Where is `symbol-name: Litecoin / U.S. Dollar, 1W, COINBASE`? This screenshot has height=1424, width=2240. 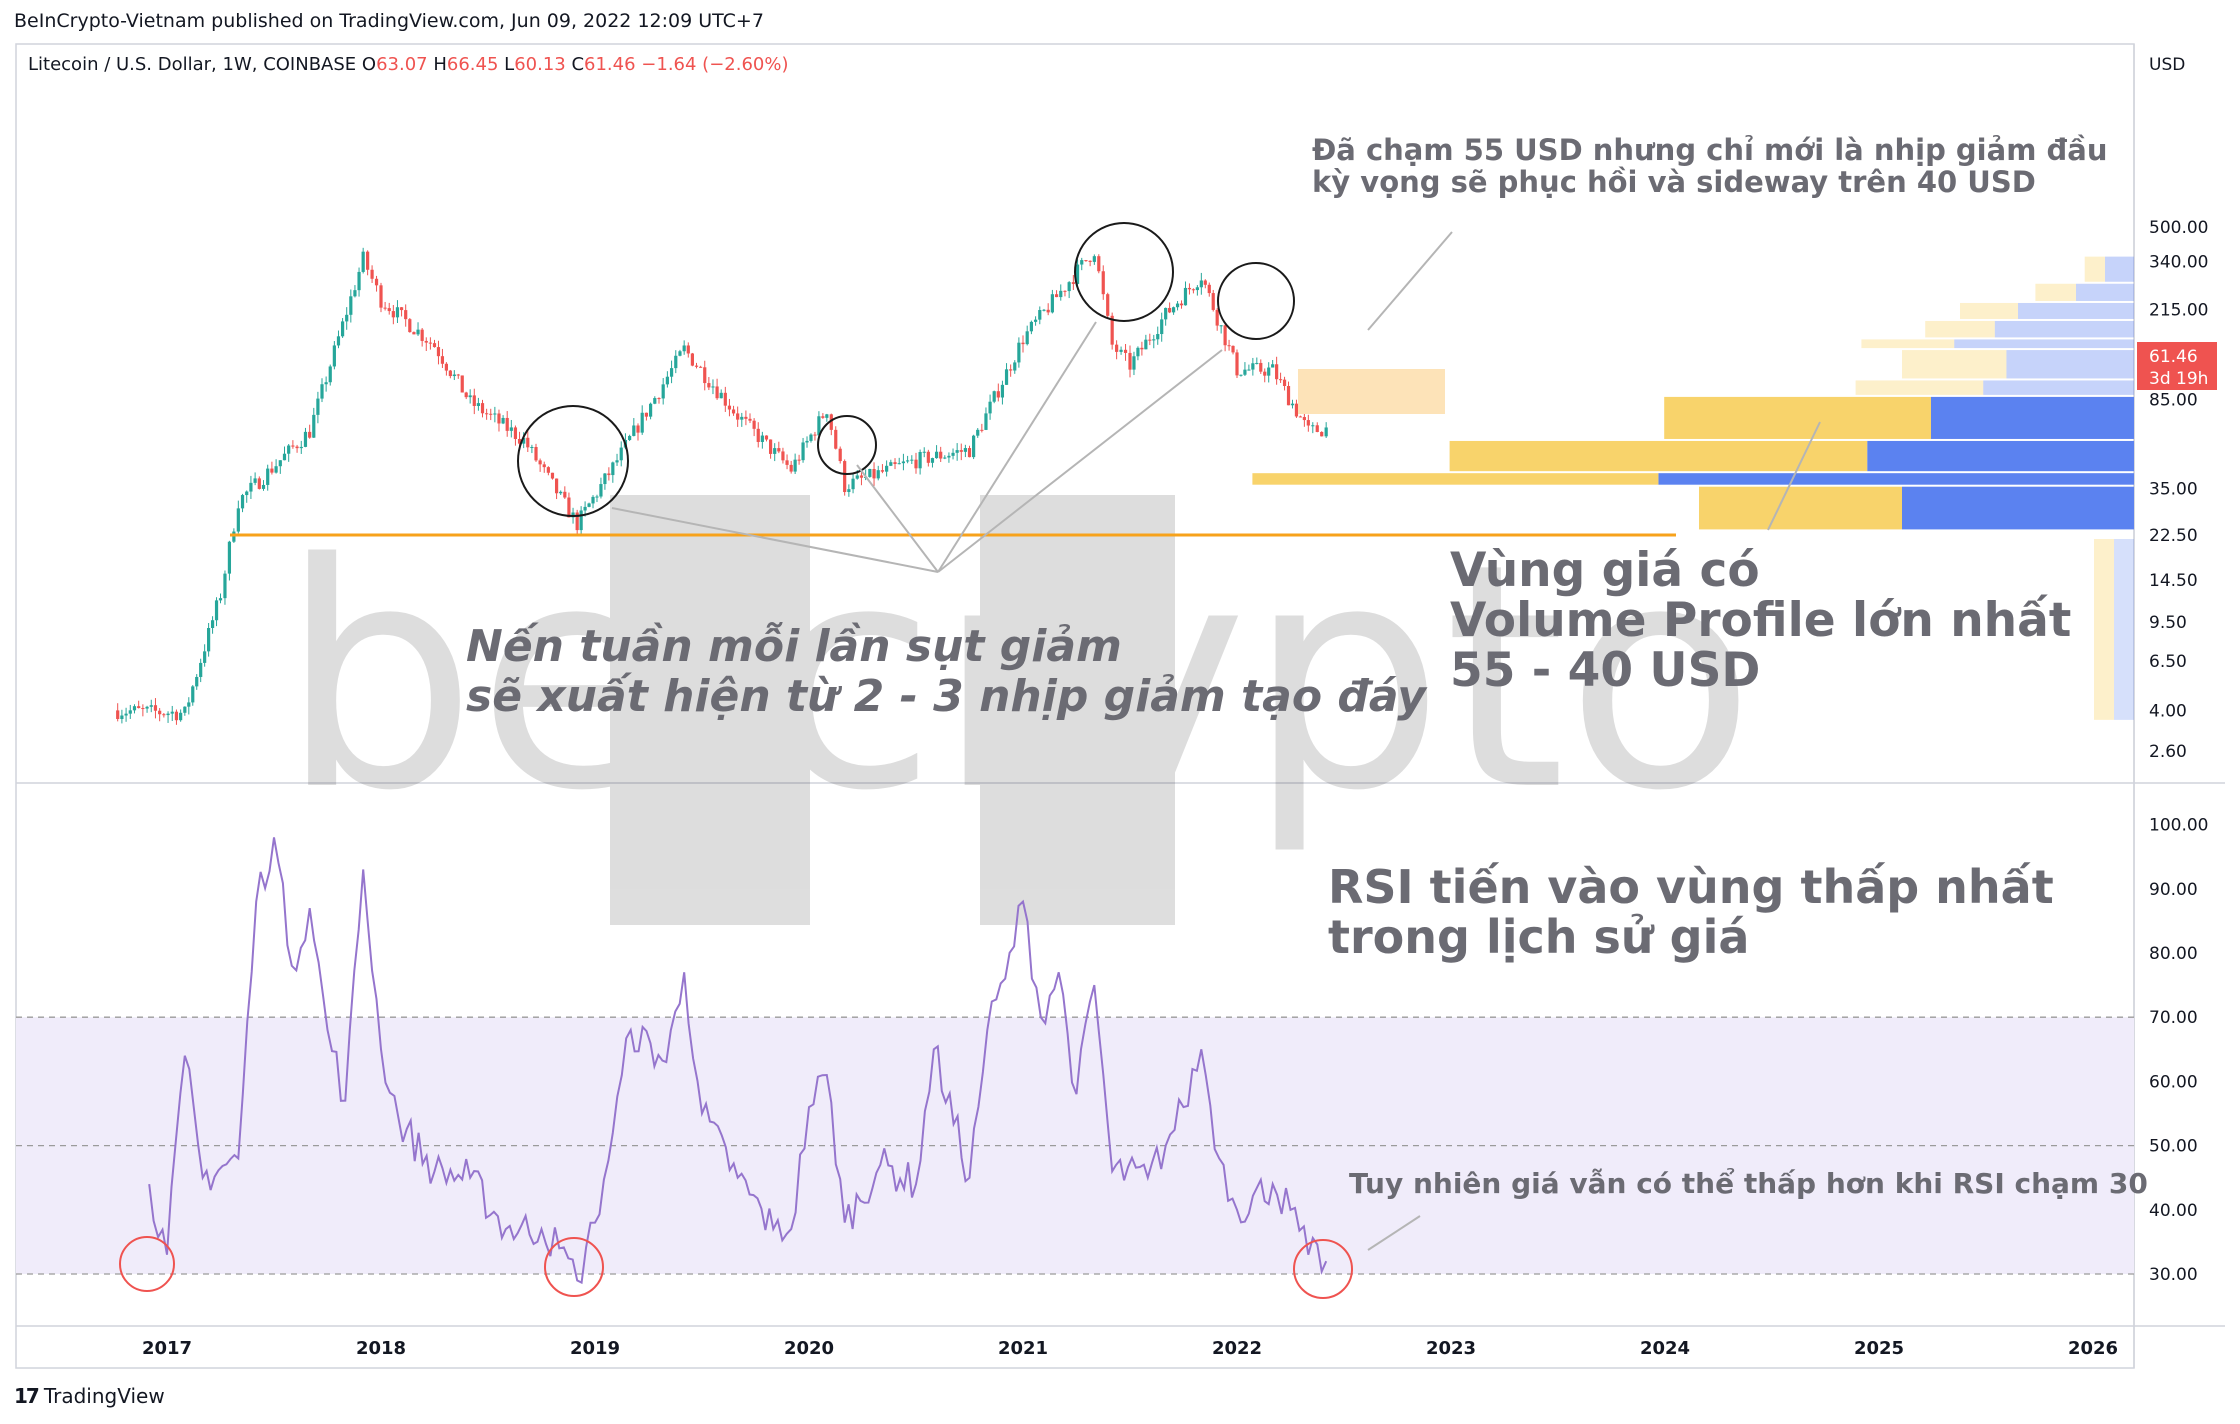 symbol-name: Litecoin / U.S. Dollar, 1W, COINBASE is located at coordinates (192, 64).